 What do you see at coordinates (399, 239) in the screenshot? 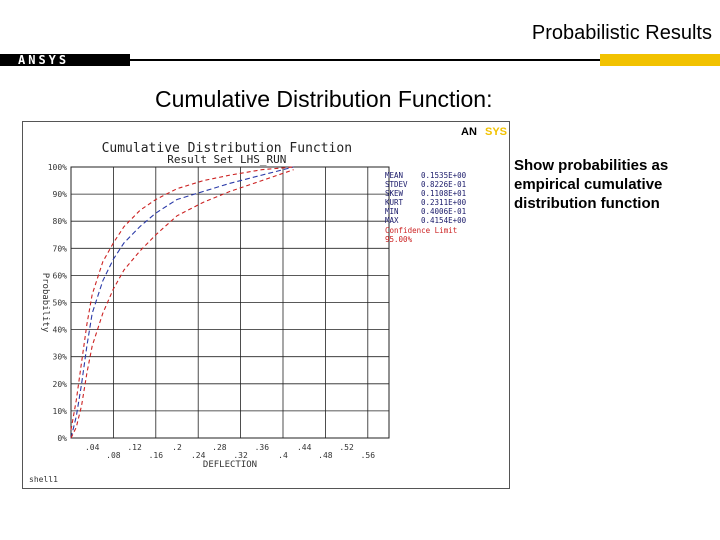
I see `confidence-level: 95.00%` at bounding box center [399, 239].